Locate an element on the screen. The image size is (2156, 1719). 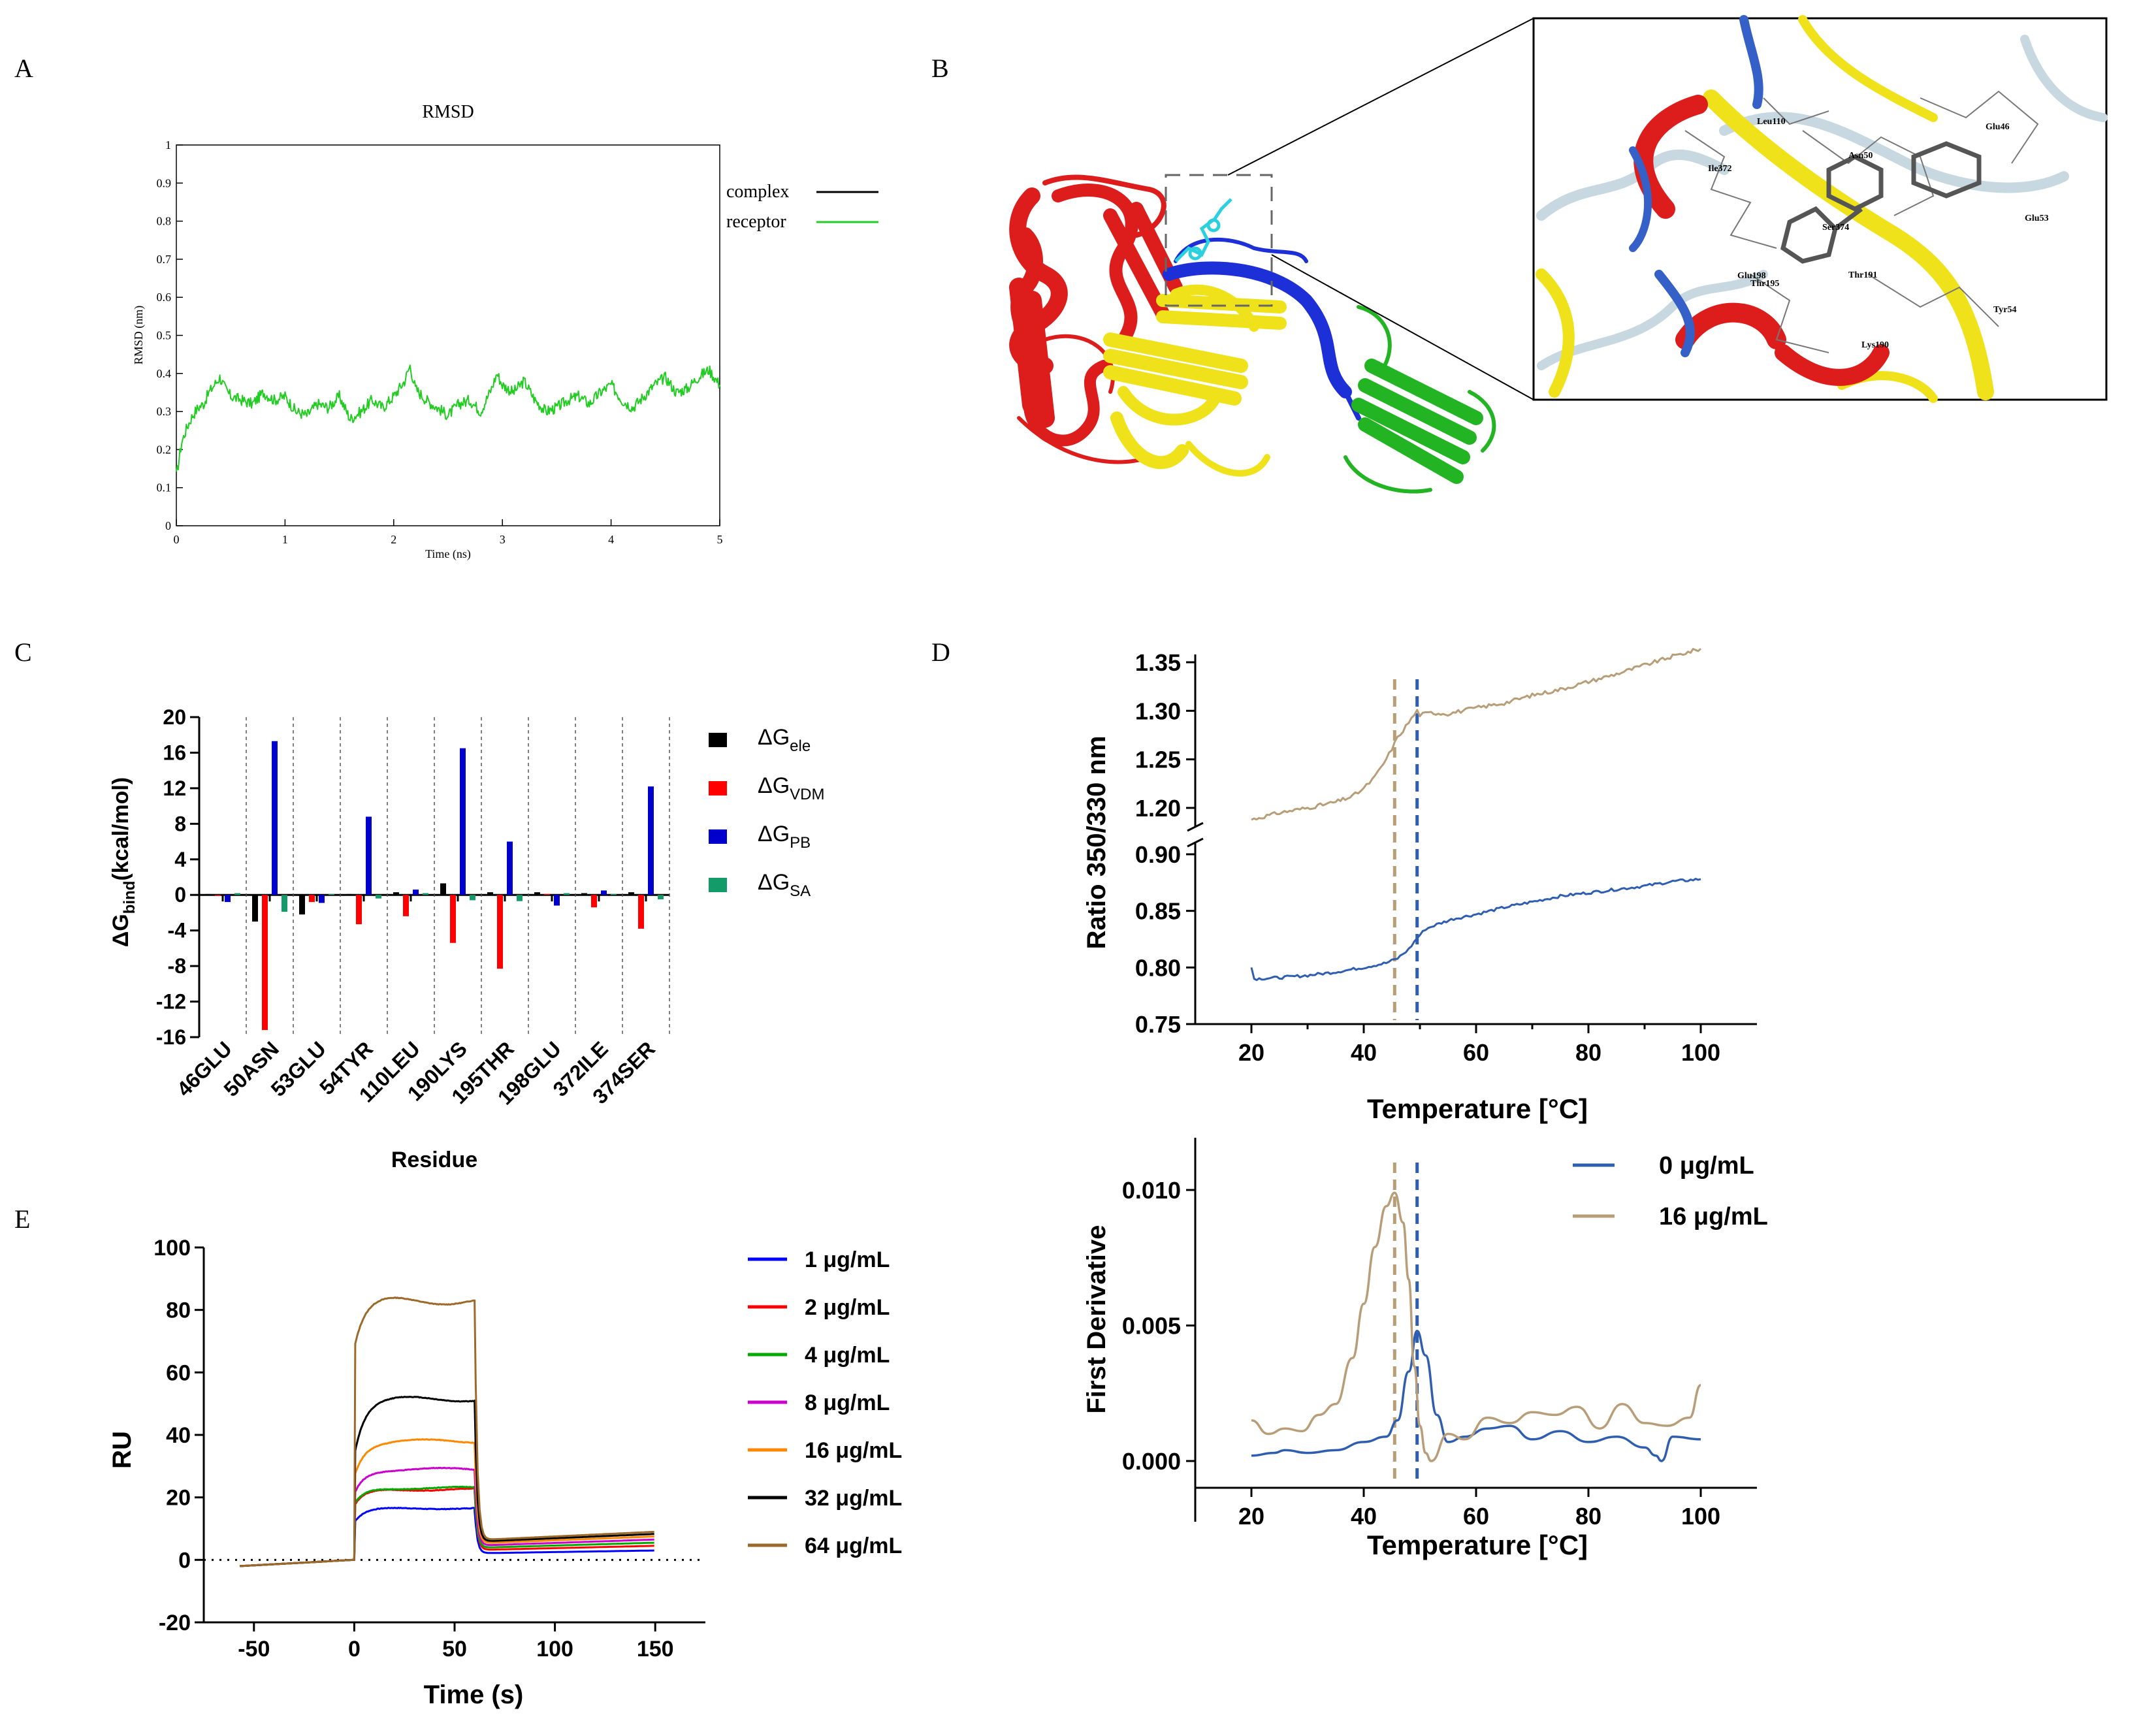
spr-y-axis-label: RU is located at coordinates (123, 1450).